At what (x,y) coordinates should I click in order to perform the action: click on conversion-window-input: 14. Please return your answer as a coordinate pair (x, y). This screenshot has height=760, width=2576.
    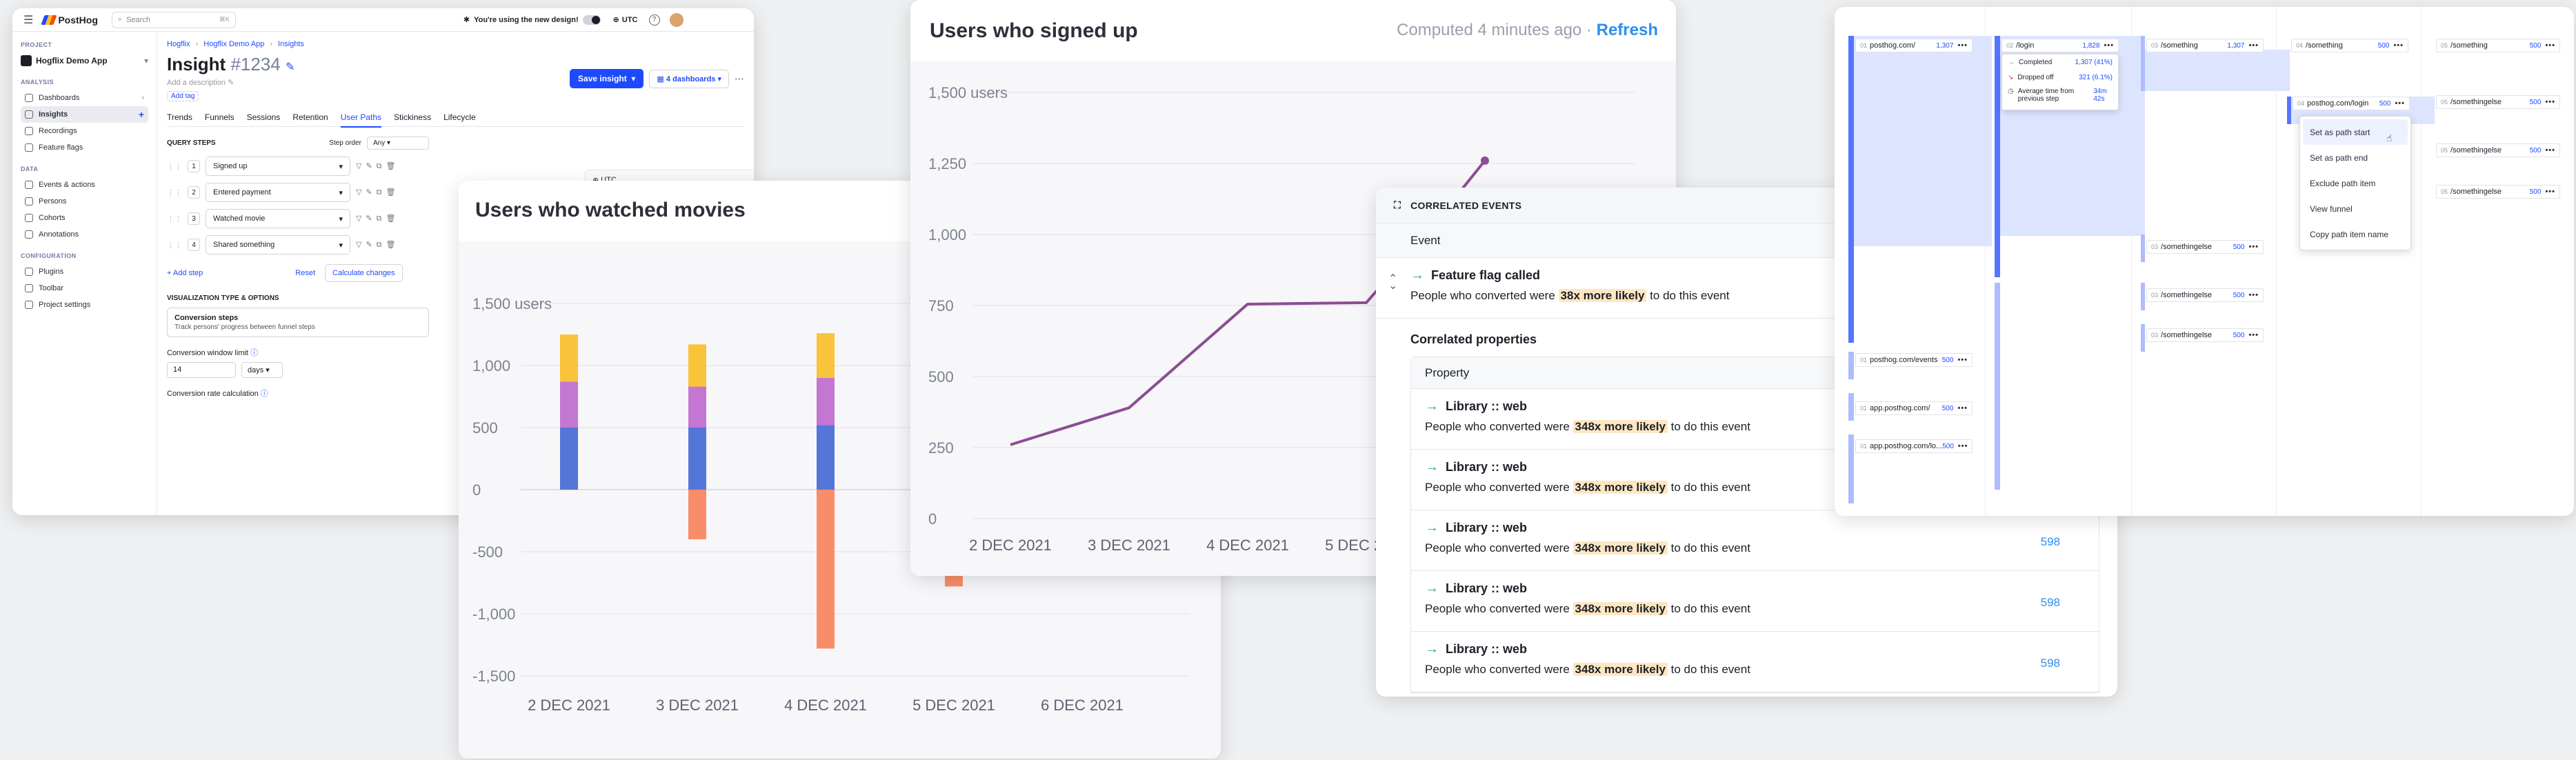
    Looking at the image, I should click on (201, 370).